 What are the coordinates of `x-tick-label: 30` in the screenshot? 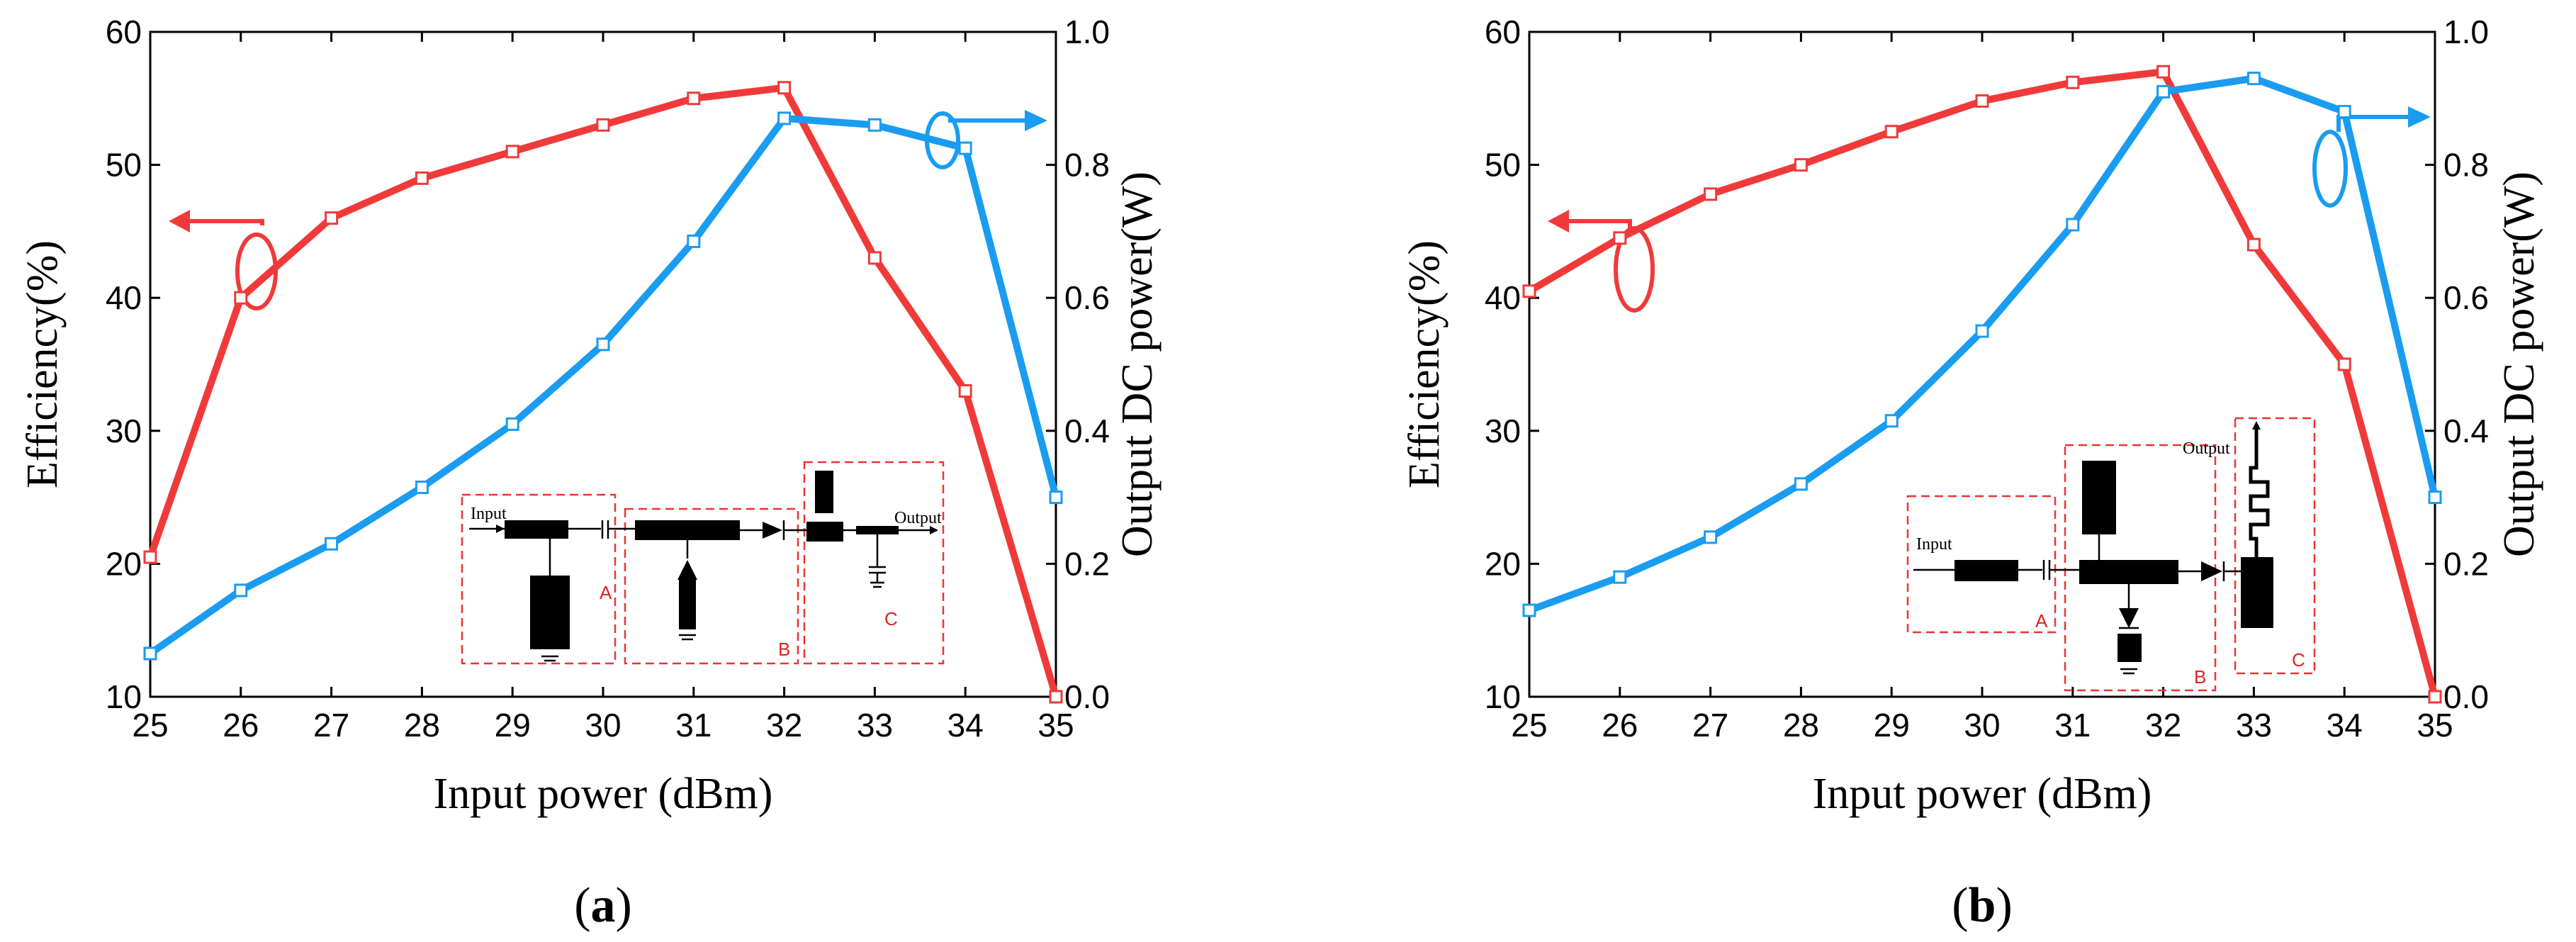 It's located at (1982, 725).